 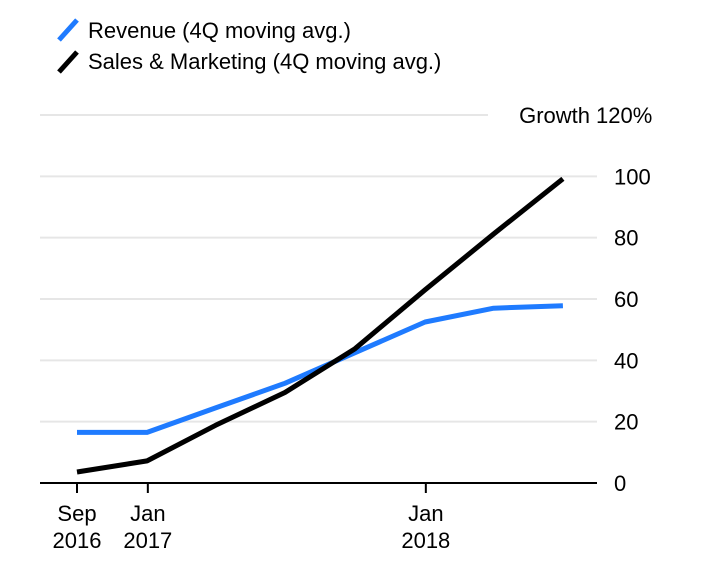 What do you see at coordinates (76, 513) in the screenshot?
I see `x-tick-label-month: Sep` at bounding box center [76, 513].